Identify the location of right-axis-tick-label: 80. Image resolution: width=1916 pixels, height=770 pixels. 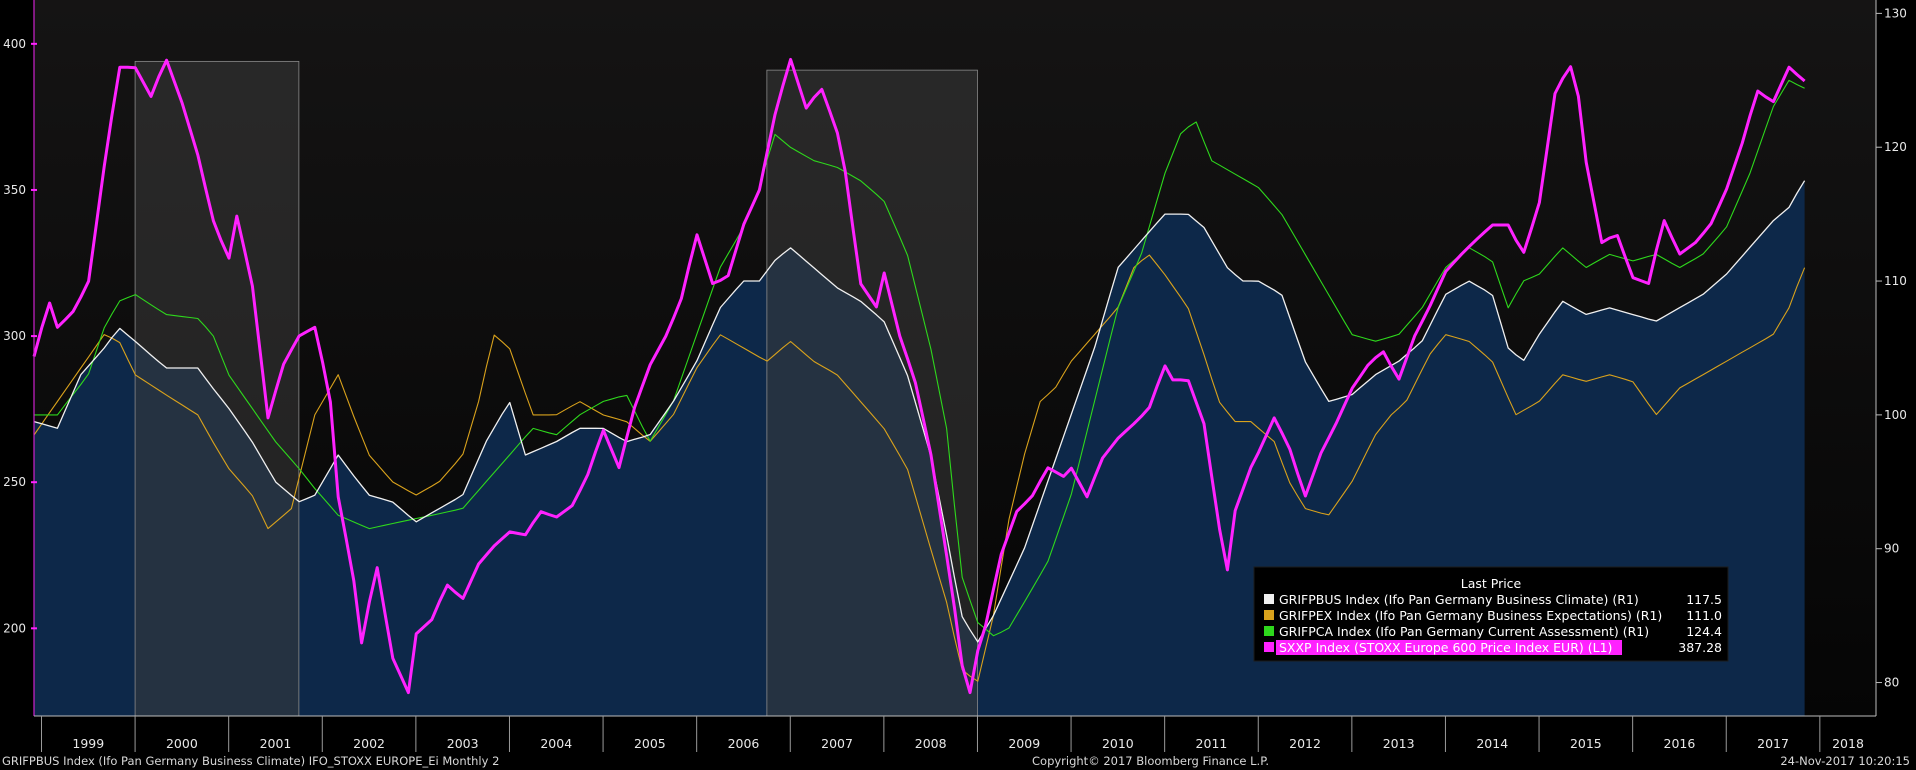
(1891, 683).